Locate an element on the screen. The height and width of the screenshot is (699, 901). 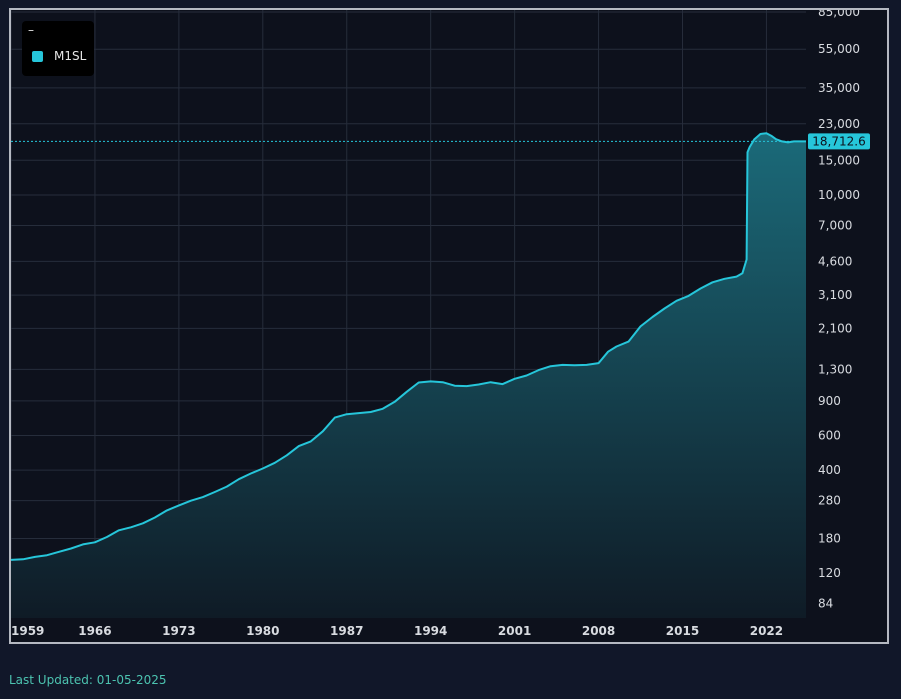
y-tick-label: 2,100 is located at coordinates (835, 328).